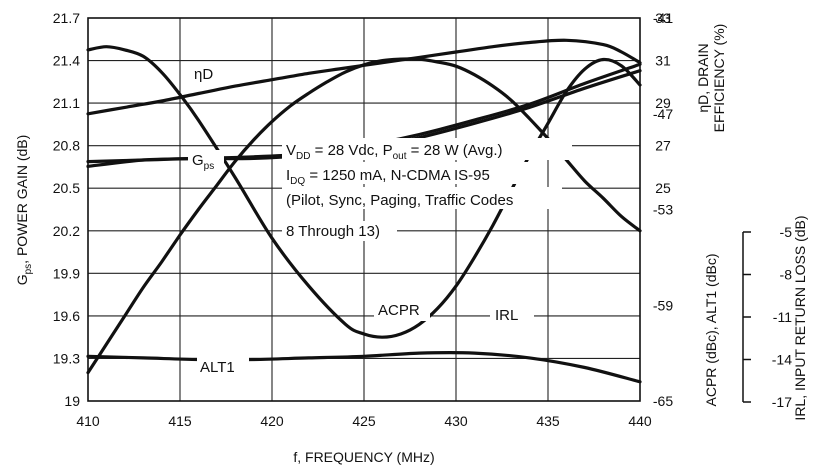 Image resolution: width=817 pixels, height=469 pixels. What do you see at coordinates (703, 77) in the screenshot?
I see `efficiency-axis-title-line1: ηD, DRAIN` at bounding box center [703, 77].